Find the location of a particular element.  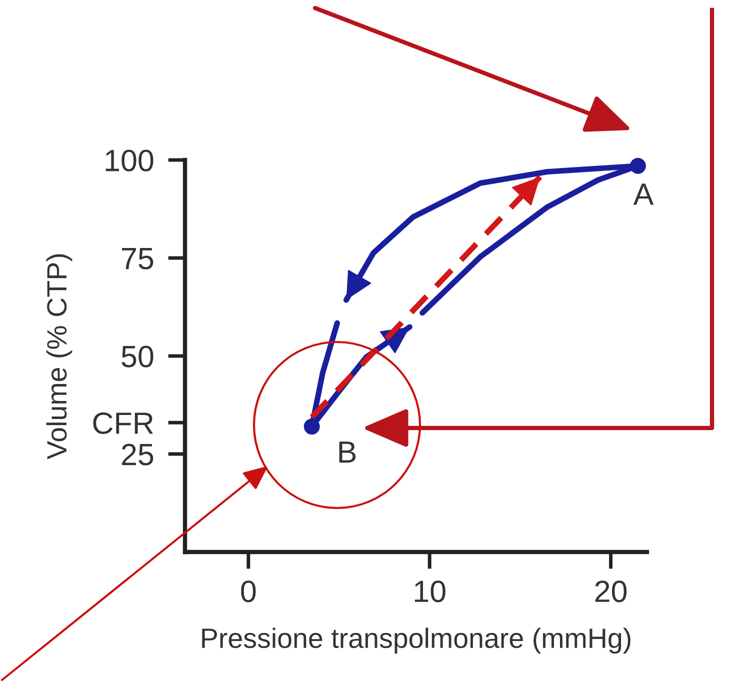

annotation: B is located at coordinates (347, 452).